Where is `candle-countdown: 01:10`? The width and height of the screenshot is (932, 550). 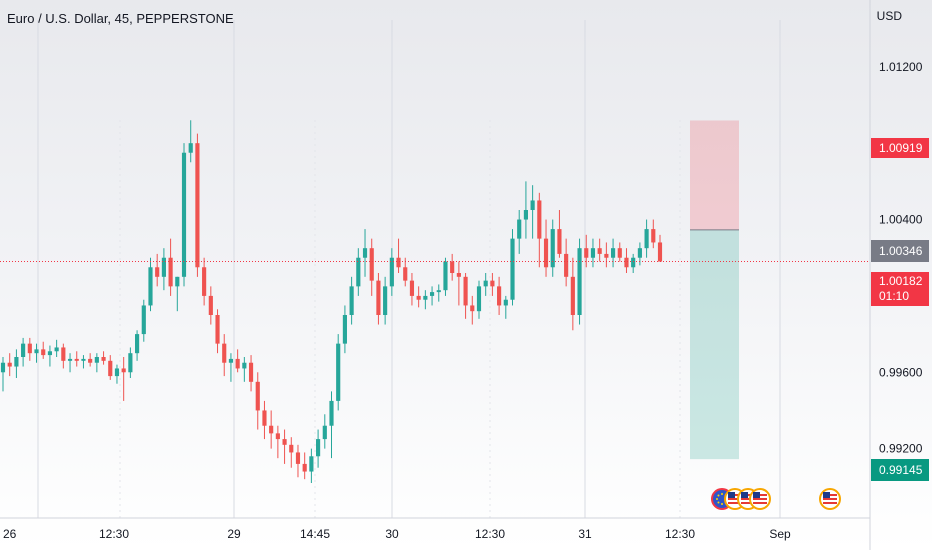 candle-countdown: 01:10 is located at coordinates (894, 296).